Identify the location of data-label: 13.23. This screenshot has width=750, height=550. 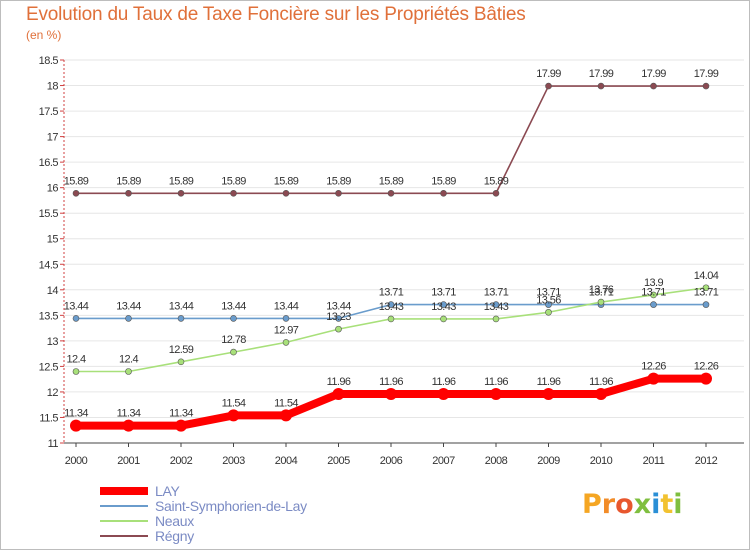
(338, 317).